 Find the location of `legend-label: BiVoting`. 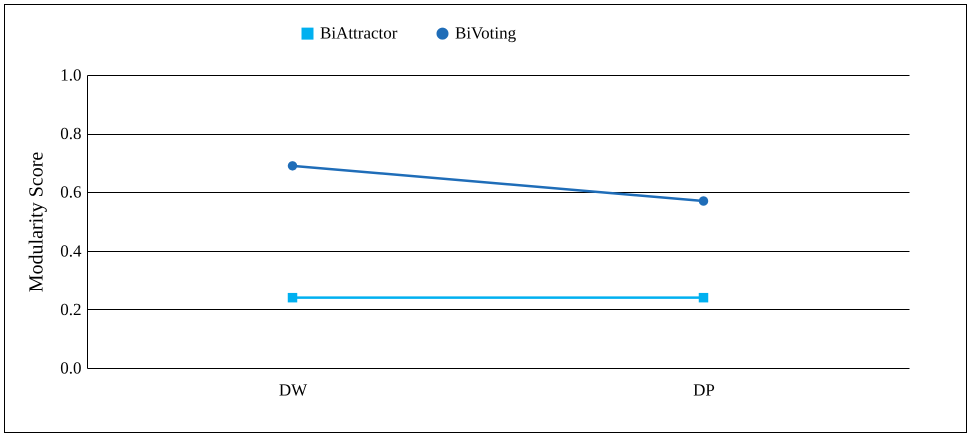

legend-label: BiVoting is located at coordinates (486, 33).